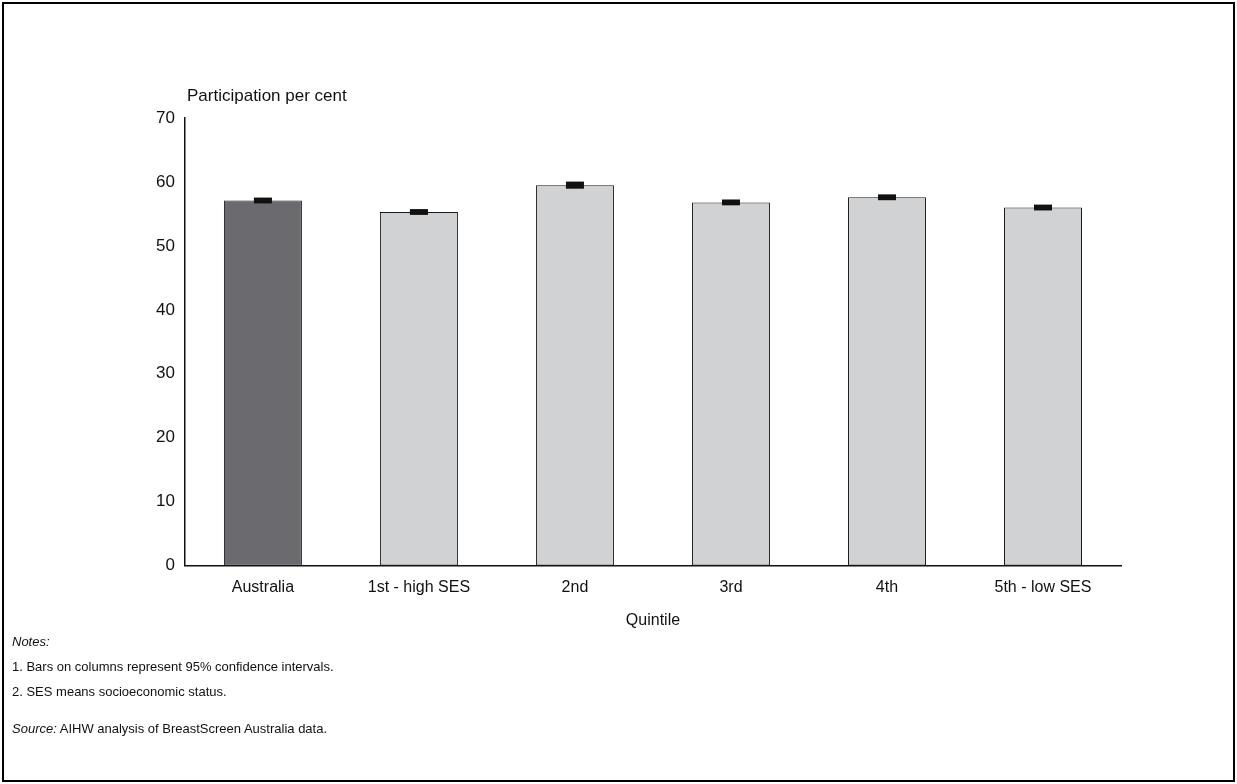  What do you see at coordinates (31, 641) in the screenshot?
I see `text: Notes:` at bounding box center [31, 641].